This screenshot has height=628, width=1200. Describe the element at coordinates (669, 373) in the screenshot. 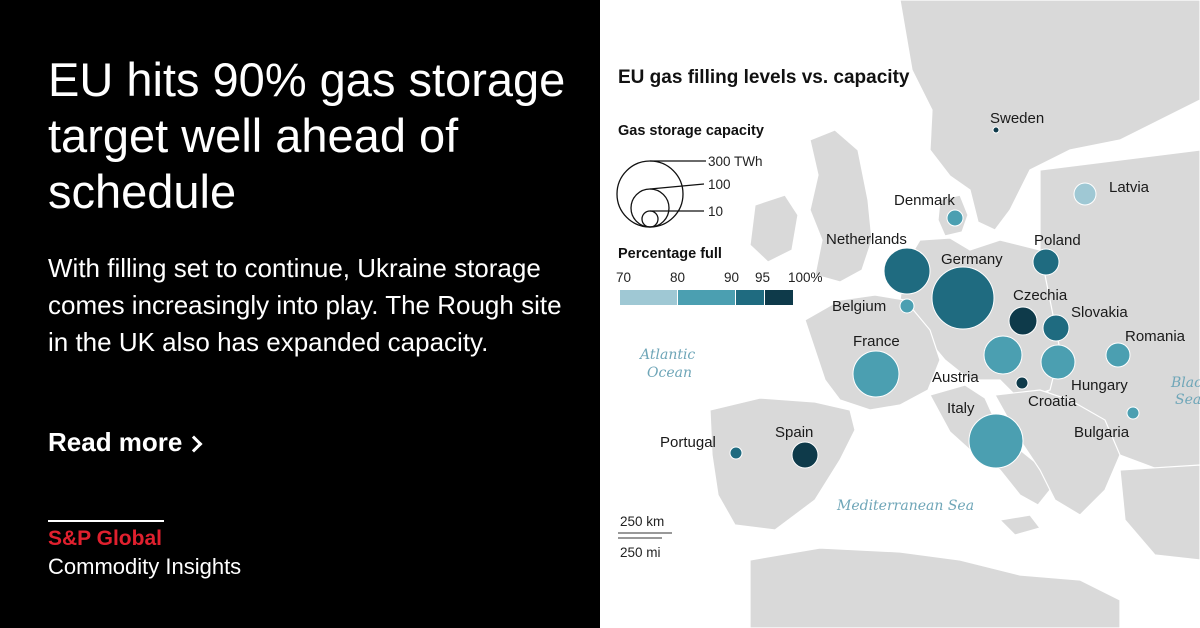

I see `sea-label-atlantic-2: Ocean` at that location.